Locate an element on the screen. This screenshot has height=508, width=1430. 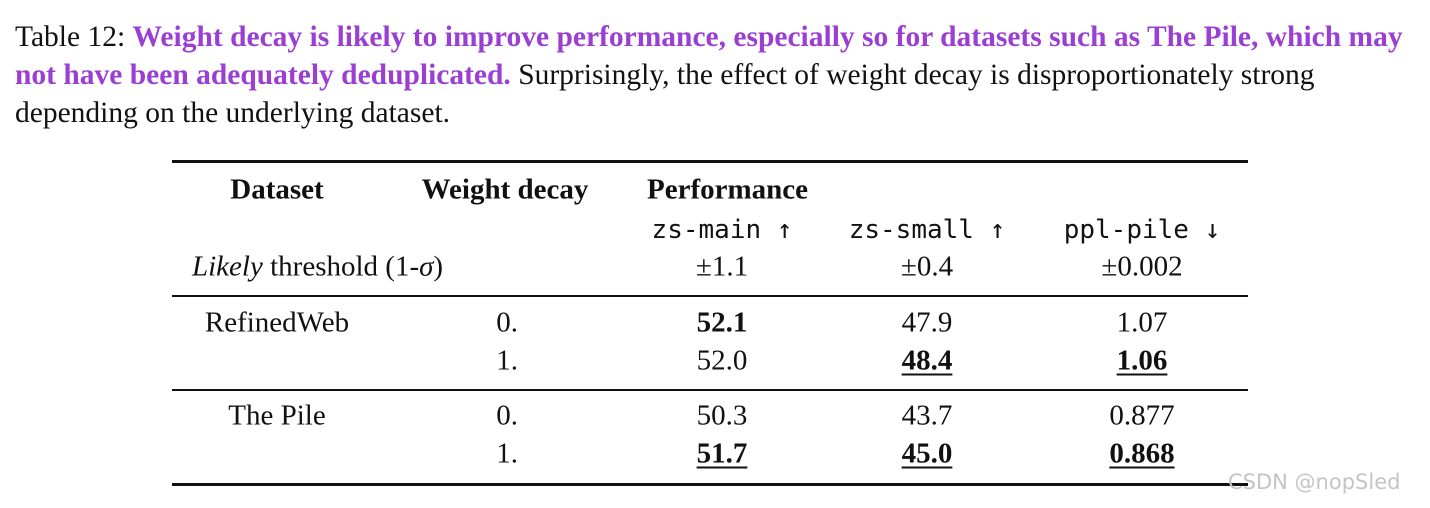
metric-value: 47.9 is located at coordinates (927, 322).